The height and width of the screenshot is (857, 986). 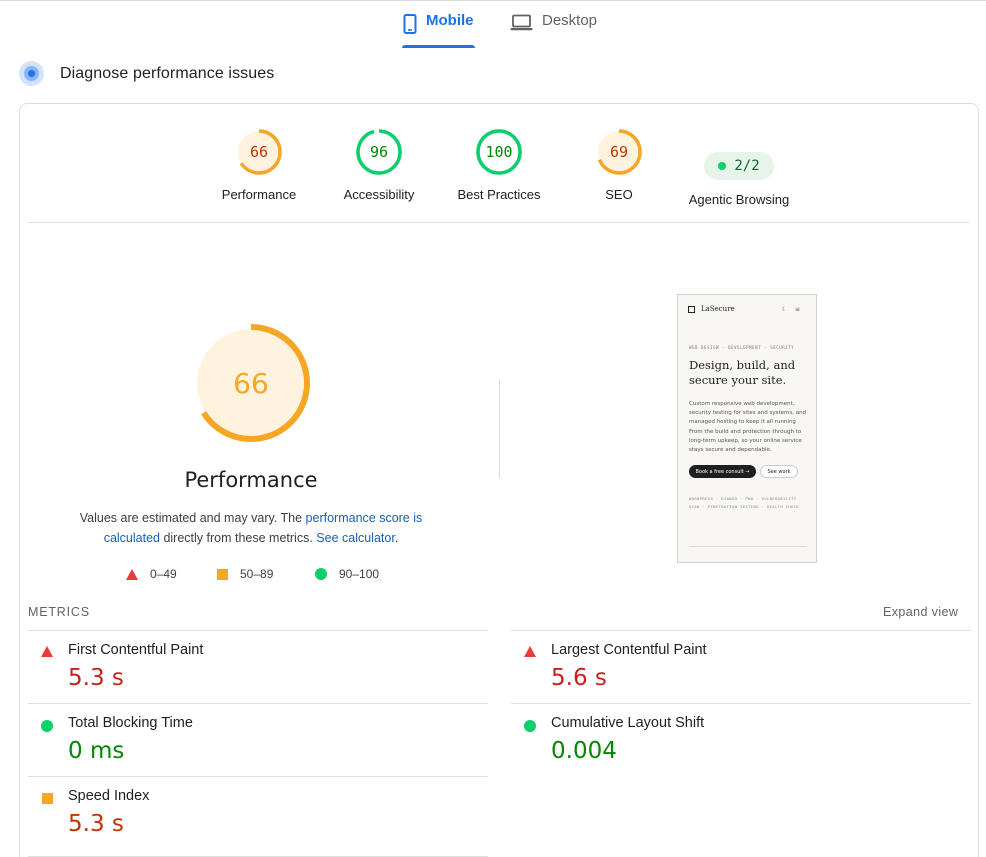 I want to click on performance-diagnostics-icon, so click(x=31, y=73).